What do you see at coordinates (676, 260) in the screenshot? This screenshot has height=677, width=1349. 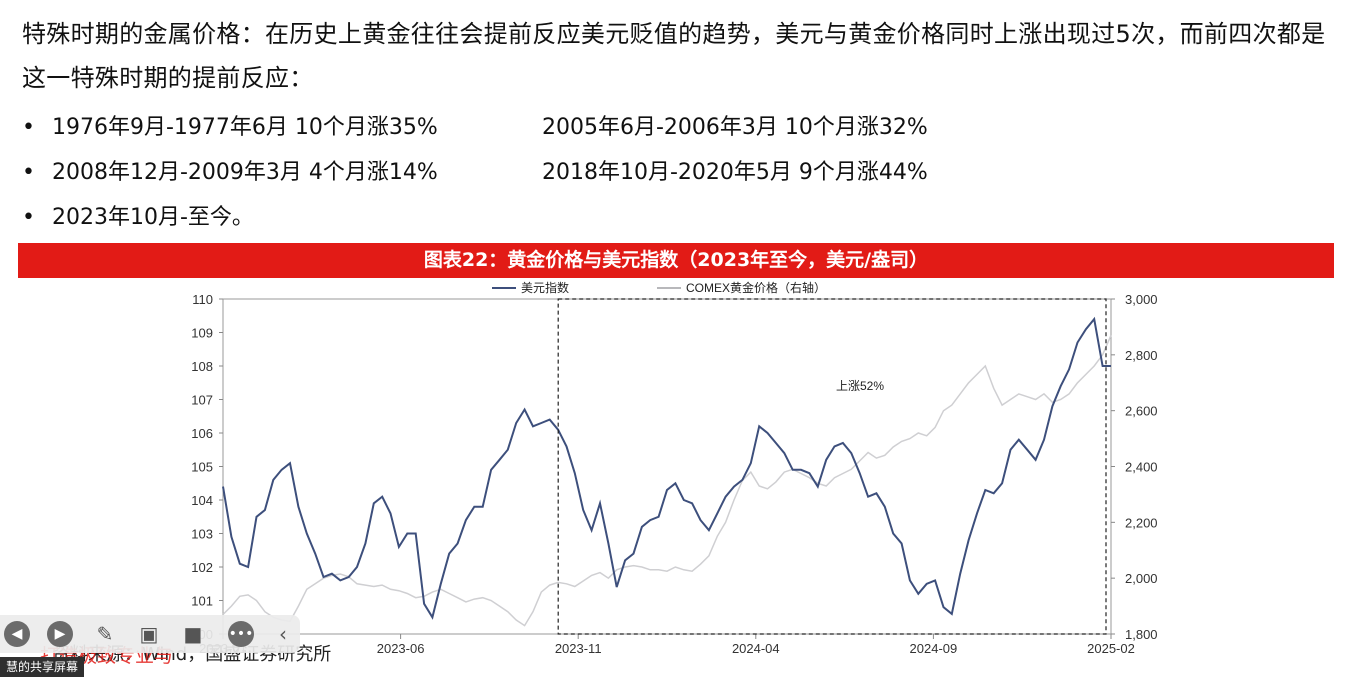 I see `chart-banner-title: 图表22：黄金价格与美元指数（2023年至今，美元/盎司）` at bounding box center [676, 260].